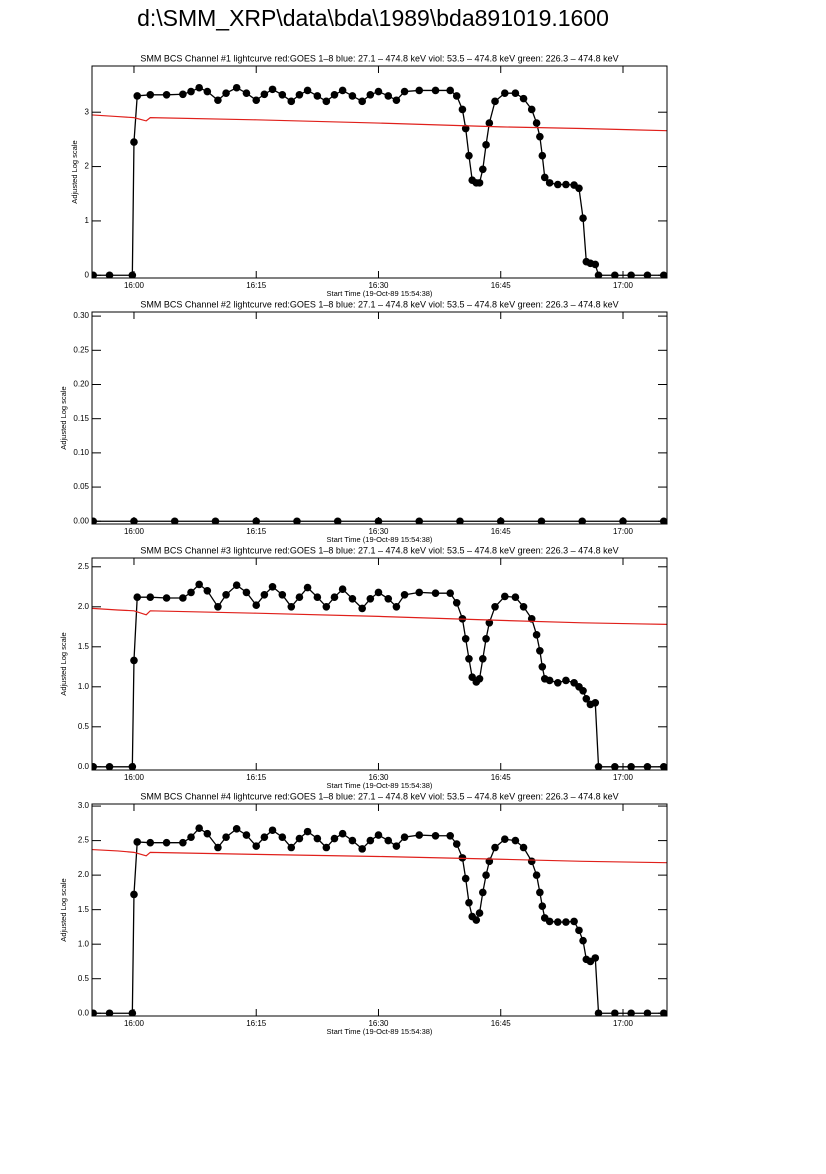 This screenshot has width=826, height=1174. What do you see at coordinates (84, 805) in the screenshot?
I see `y-tick-label: 3.0` at bounding box center [84, 805].